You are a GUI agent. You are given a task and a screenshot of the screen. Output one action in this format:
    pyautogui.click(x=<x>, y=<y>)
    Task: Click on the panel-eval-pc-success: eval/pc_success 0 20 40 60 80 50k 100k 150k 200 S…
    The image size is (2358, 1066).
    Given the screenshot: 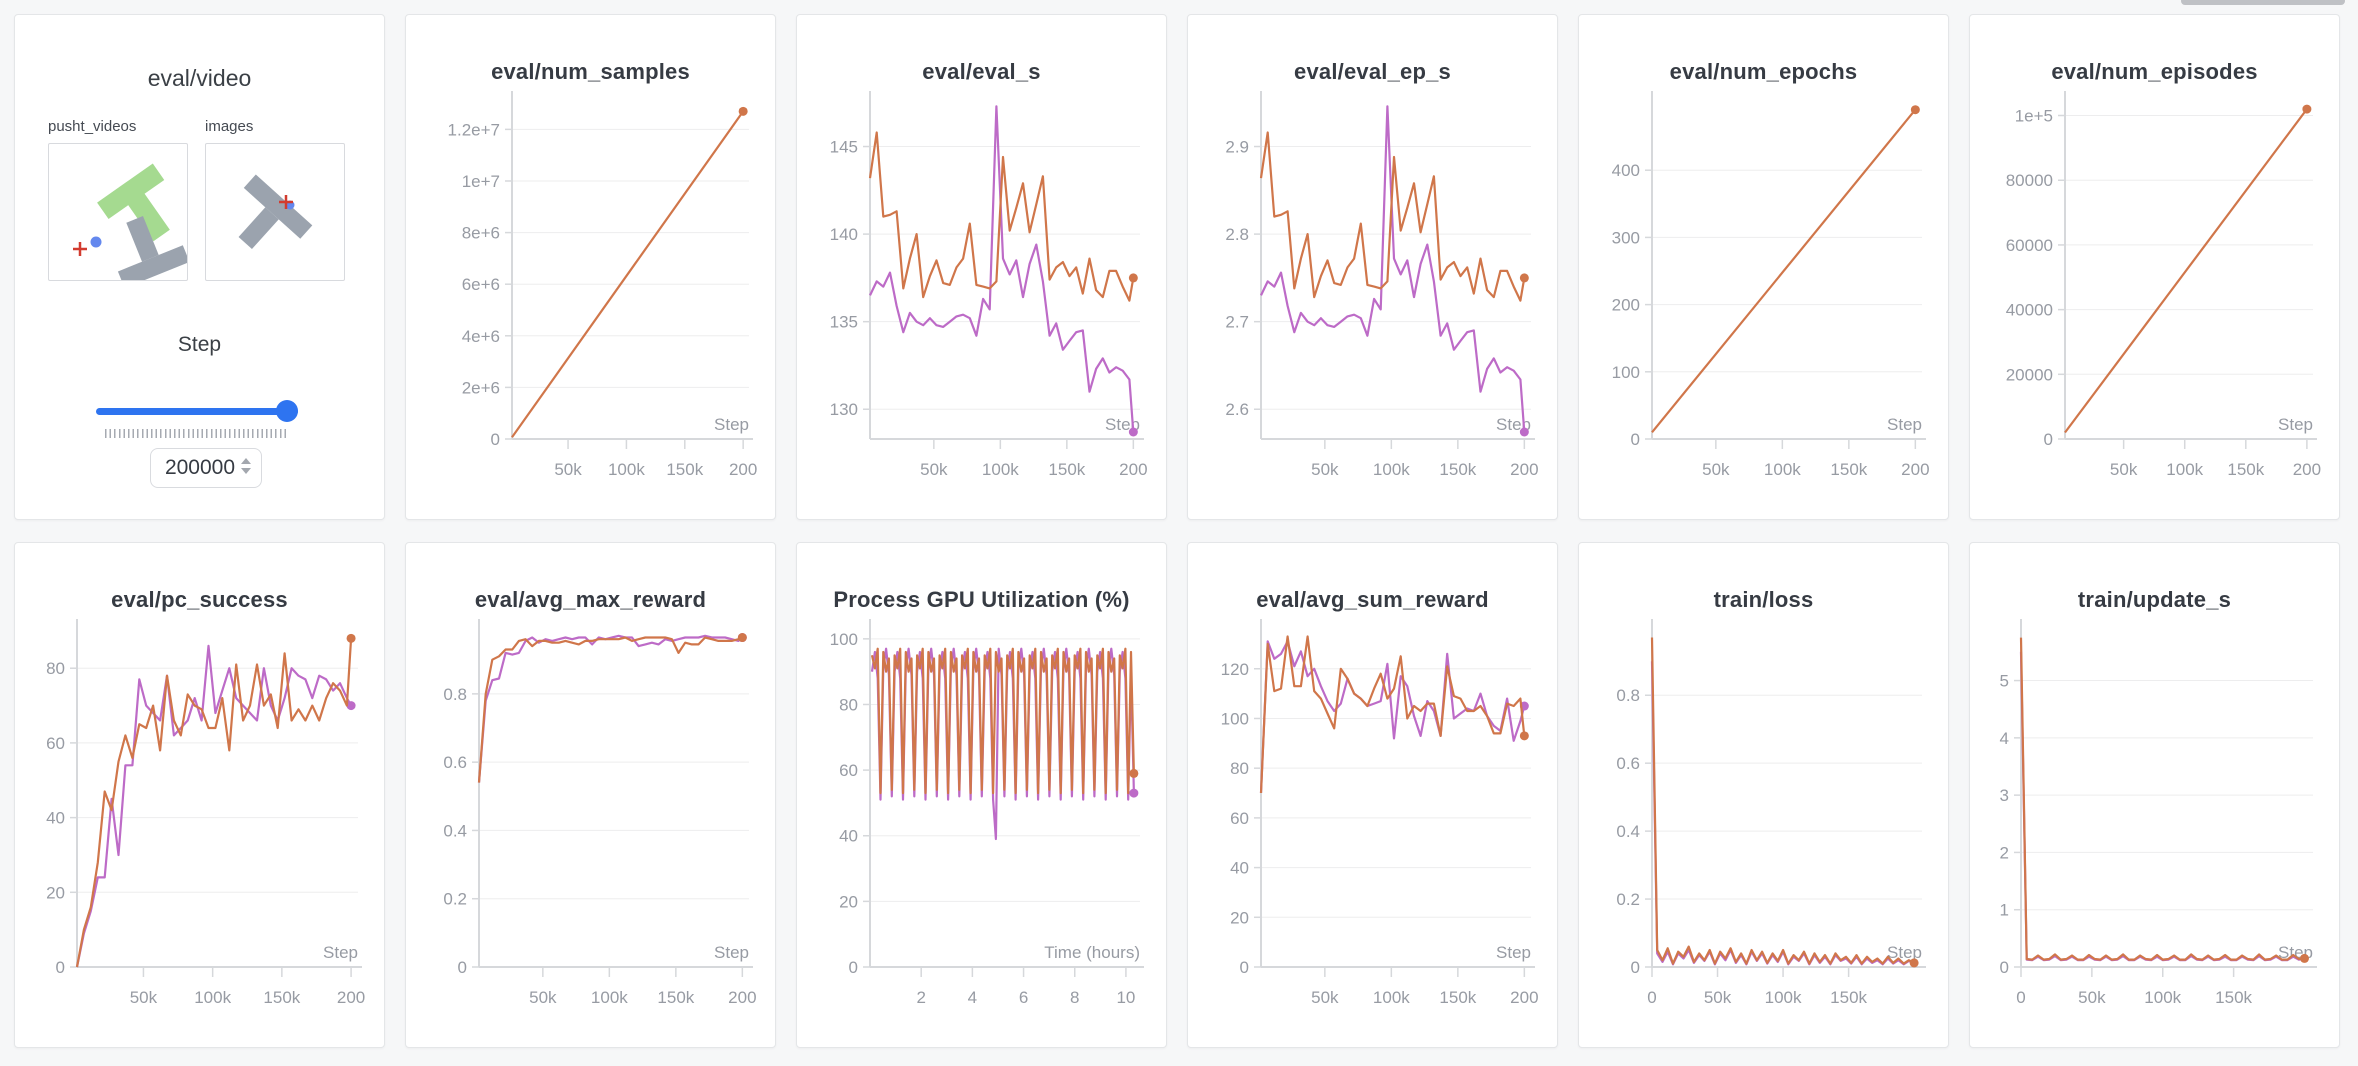 What is the action you would take?
    pyautogui.click(x=199, y=795)
    